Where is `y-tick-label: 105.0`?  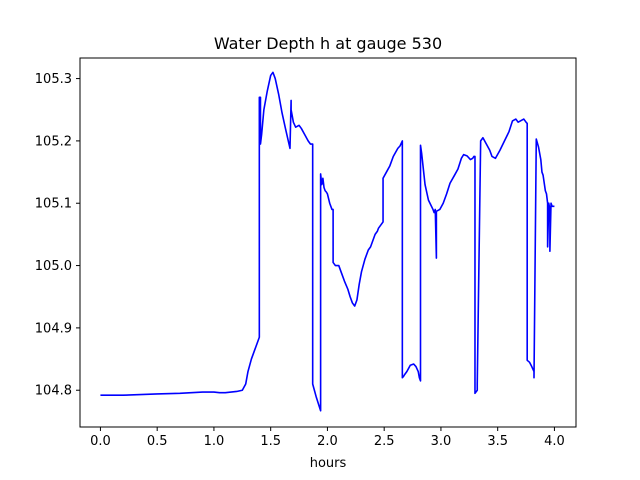
y-tick-label: 105.0 is located at coordinates (53, 266).